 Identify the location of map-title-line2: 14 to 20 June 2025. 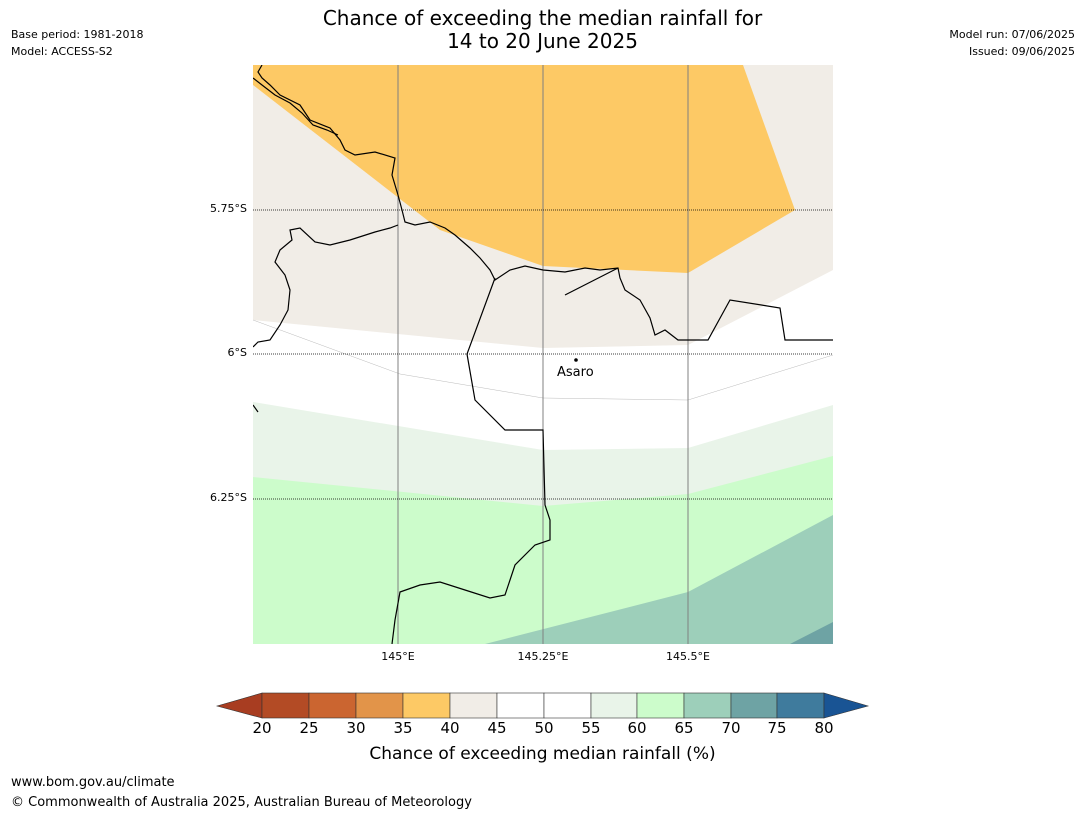
(542, 41).